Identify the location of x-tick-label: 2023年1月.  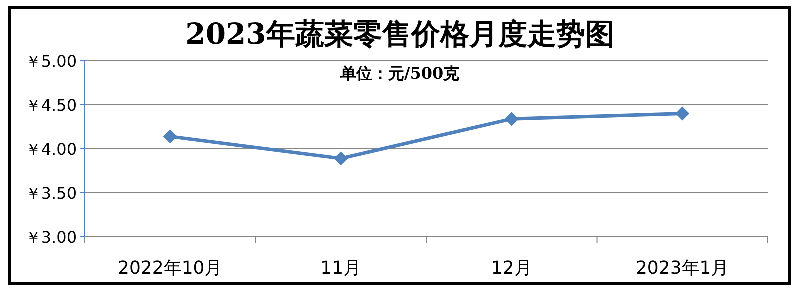
(683, 268).